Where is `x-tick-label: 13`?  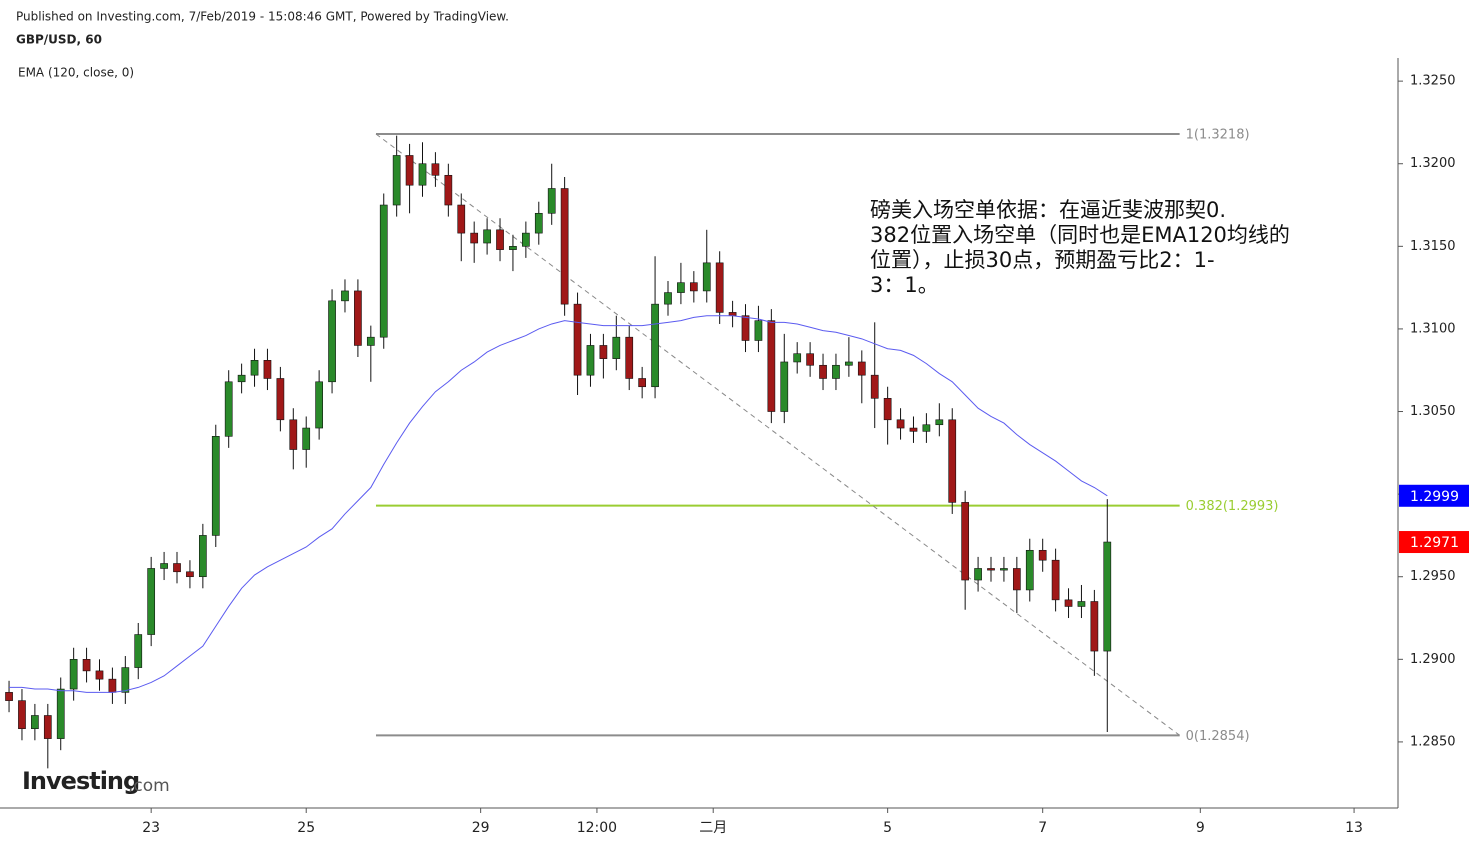
x-tick-label: 13 is located at coordinates (1354, 828).